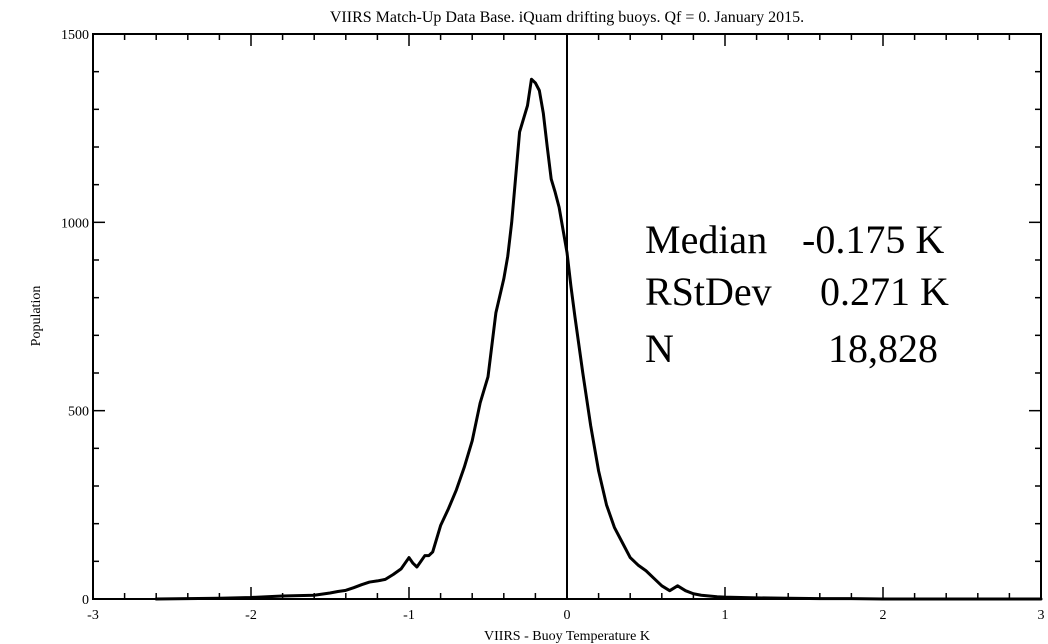  Describe the element at coordinates (251, 615) in the screenshot. I see `x-tick-label: -2` at that location.